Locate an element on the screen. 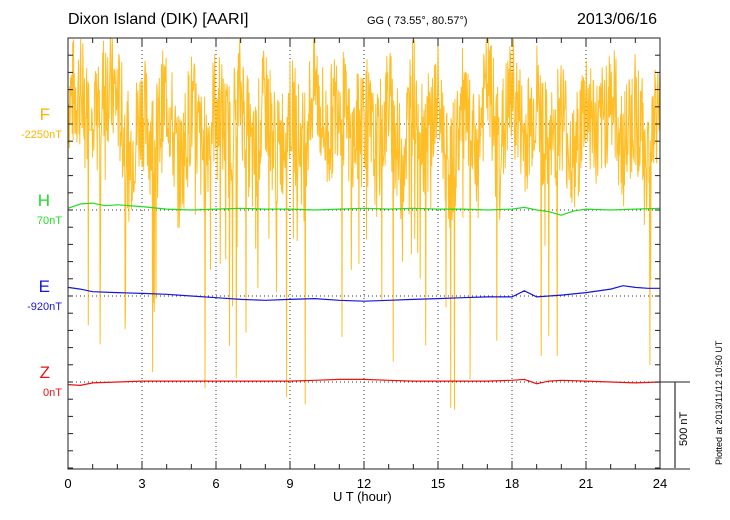  component-baseline-h: 70nT is located at coordinates (49, 221).